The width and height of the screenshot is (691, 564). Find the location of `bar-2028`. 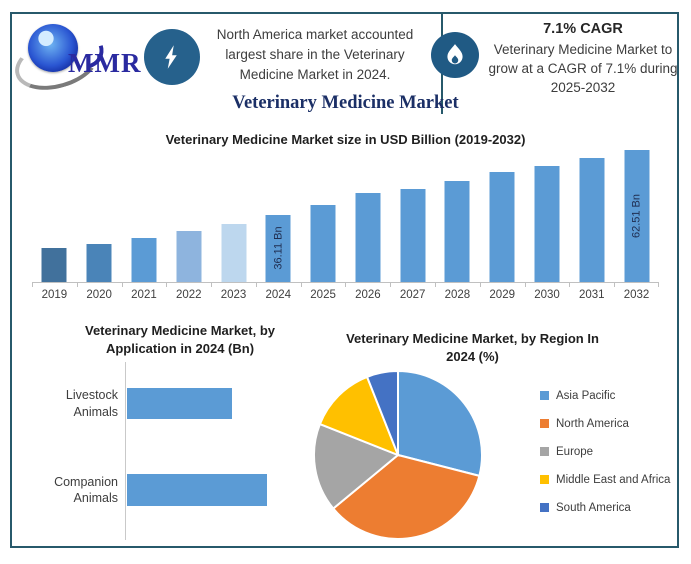

bar-2028 is located at coordinates (457, 231).